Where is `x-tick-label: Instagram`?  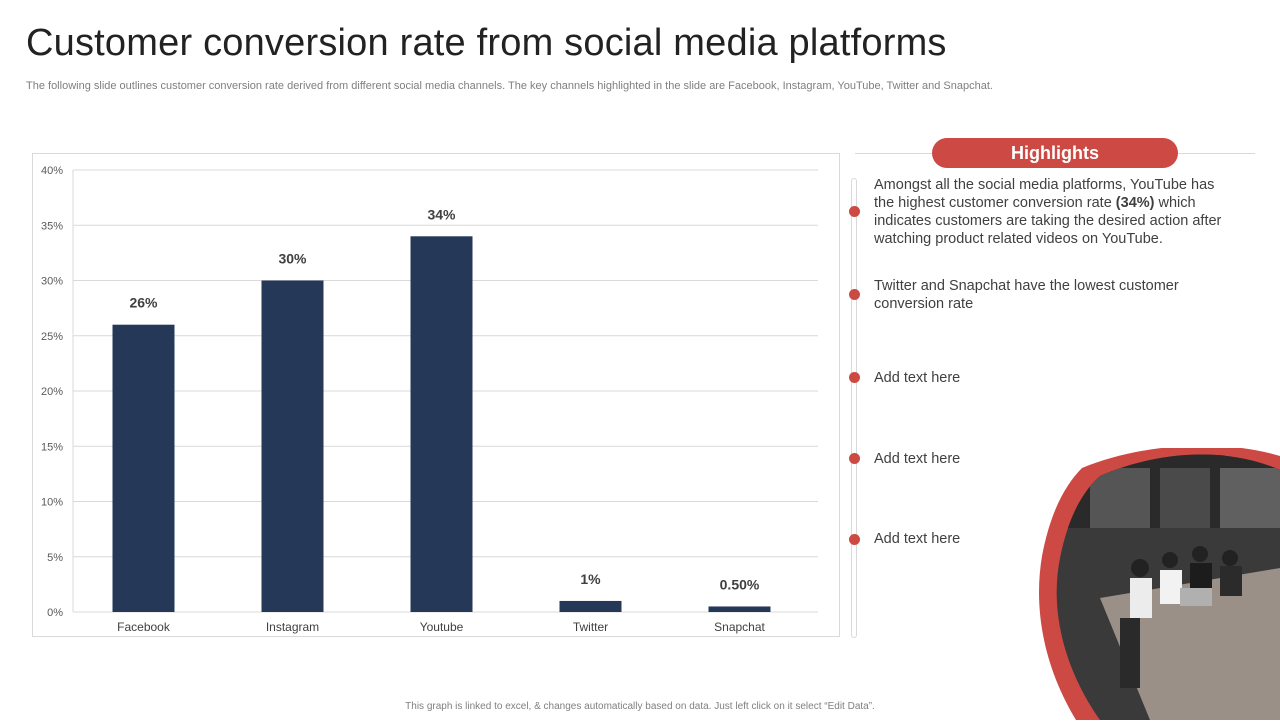 x-tick-label: Instagram is located at coordinates (292, 627).